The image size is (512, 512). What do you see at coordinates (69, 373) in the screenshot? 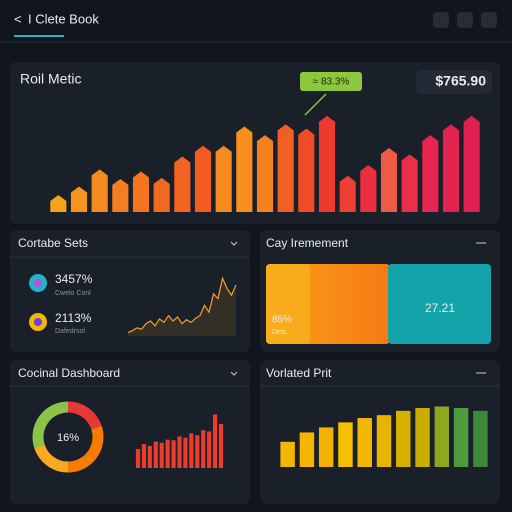
I see `panel-title: Cocinal Dashboard` at bounding box center [69, 373].